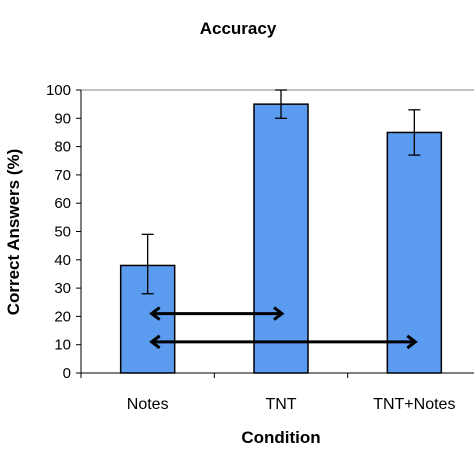 The width and height of the screenshot is (474, 474). I want to click on y-tick-label: 50, so click(62, 232).